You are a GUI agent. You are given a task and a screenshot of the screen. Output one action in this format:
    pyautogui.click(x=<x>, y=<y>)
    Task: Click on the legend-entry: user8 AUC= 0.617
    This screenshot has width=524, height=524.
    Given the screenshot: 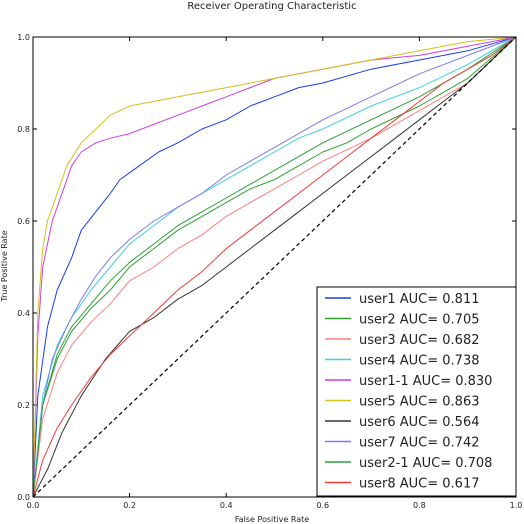 What is the action you would take?
    pyautogui.click(x=419, y=484)
    